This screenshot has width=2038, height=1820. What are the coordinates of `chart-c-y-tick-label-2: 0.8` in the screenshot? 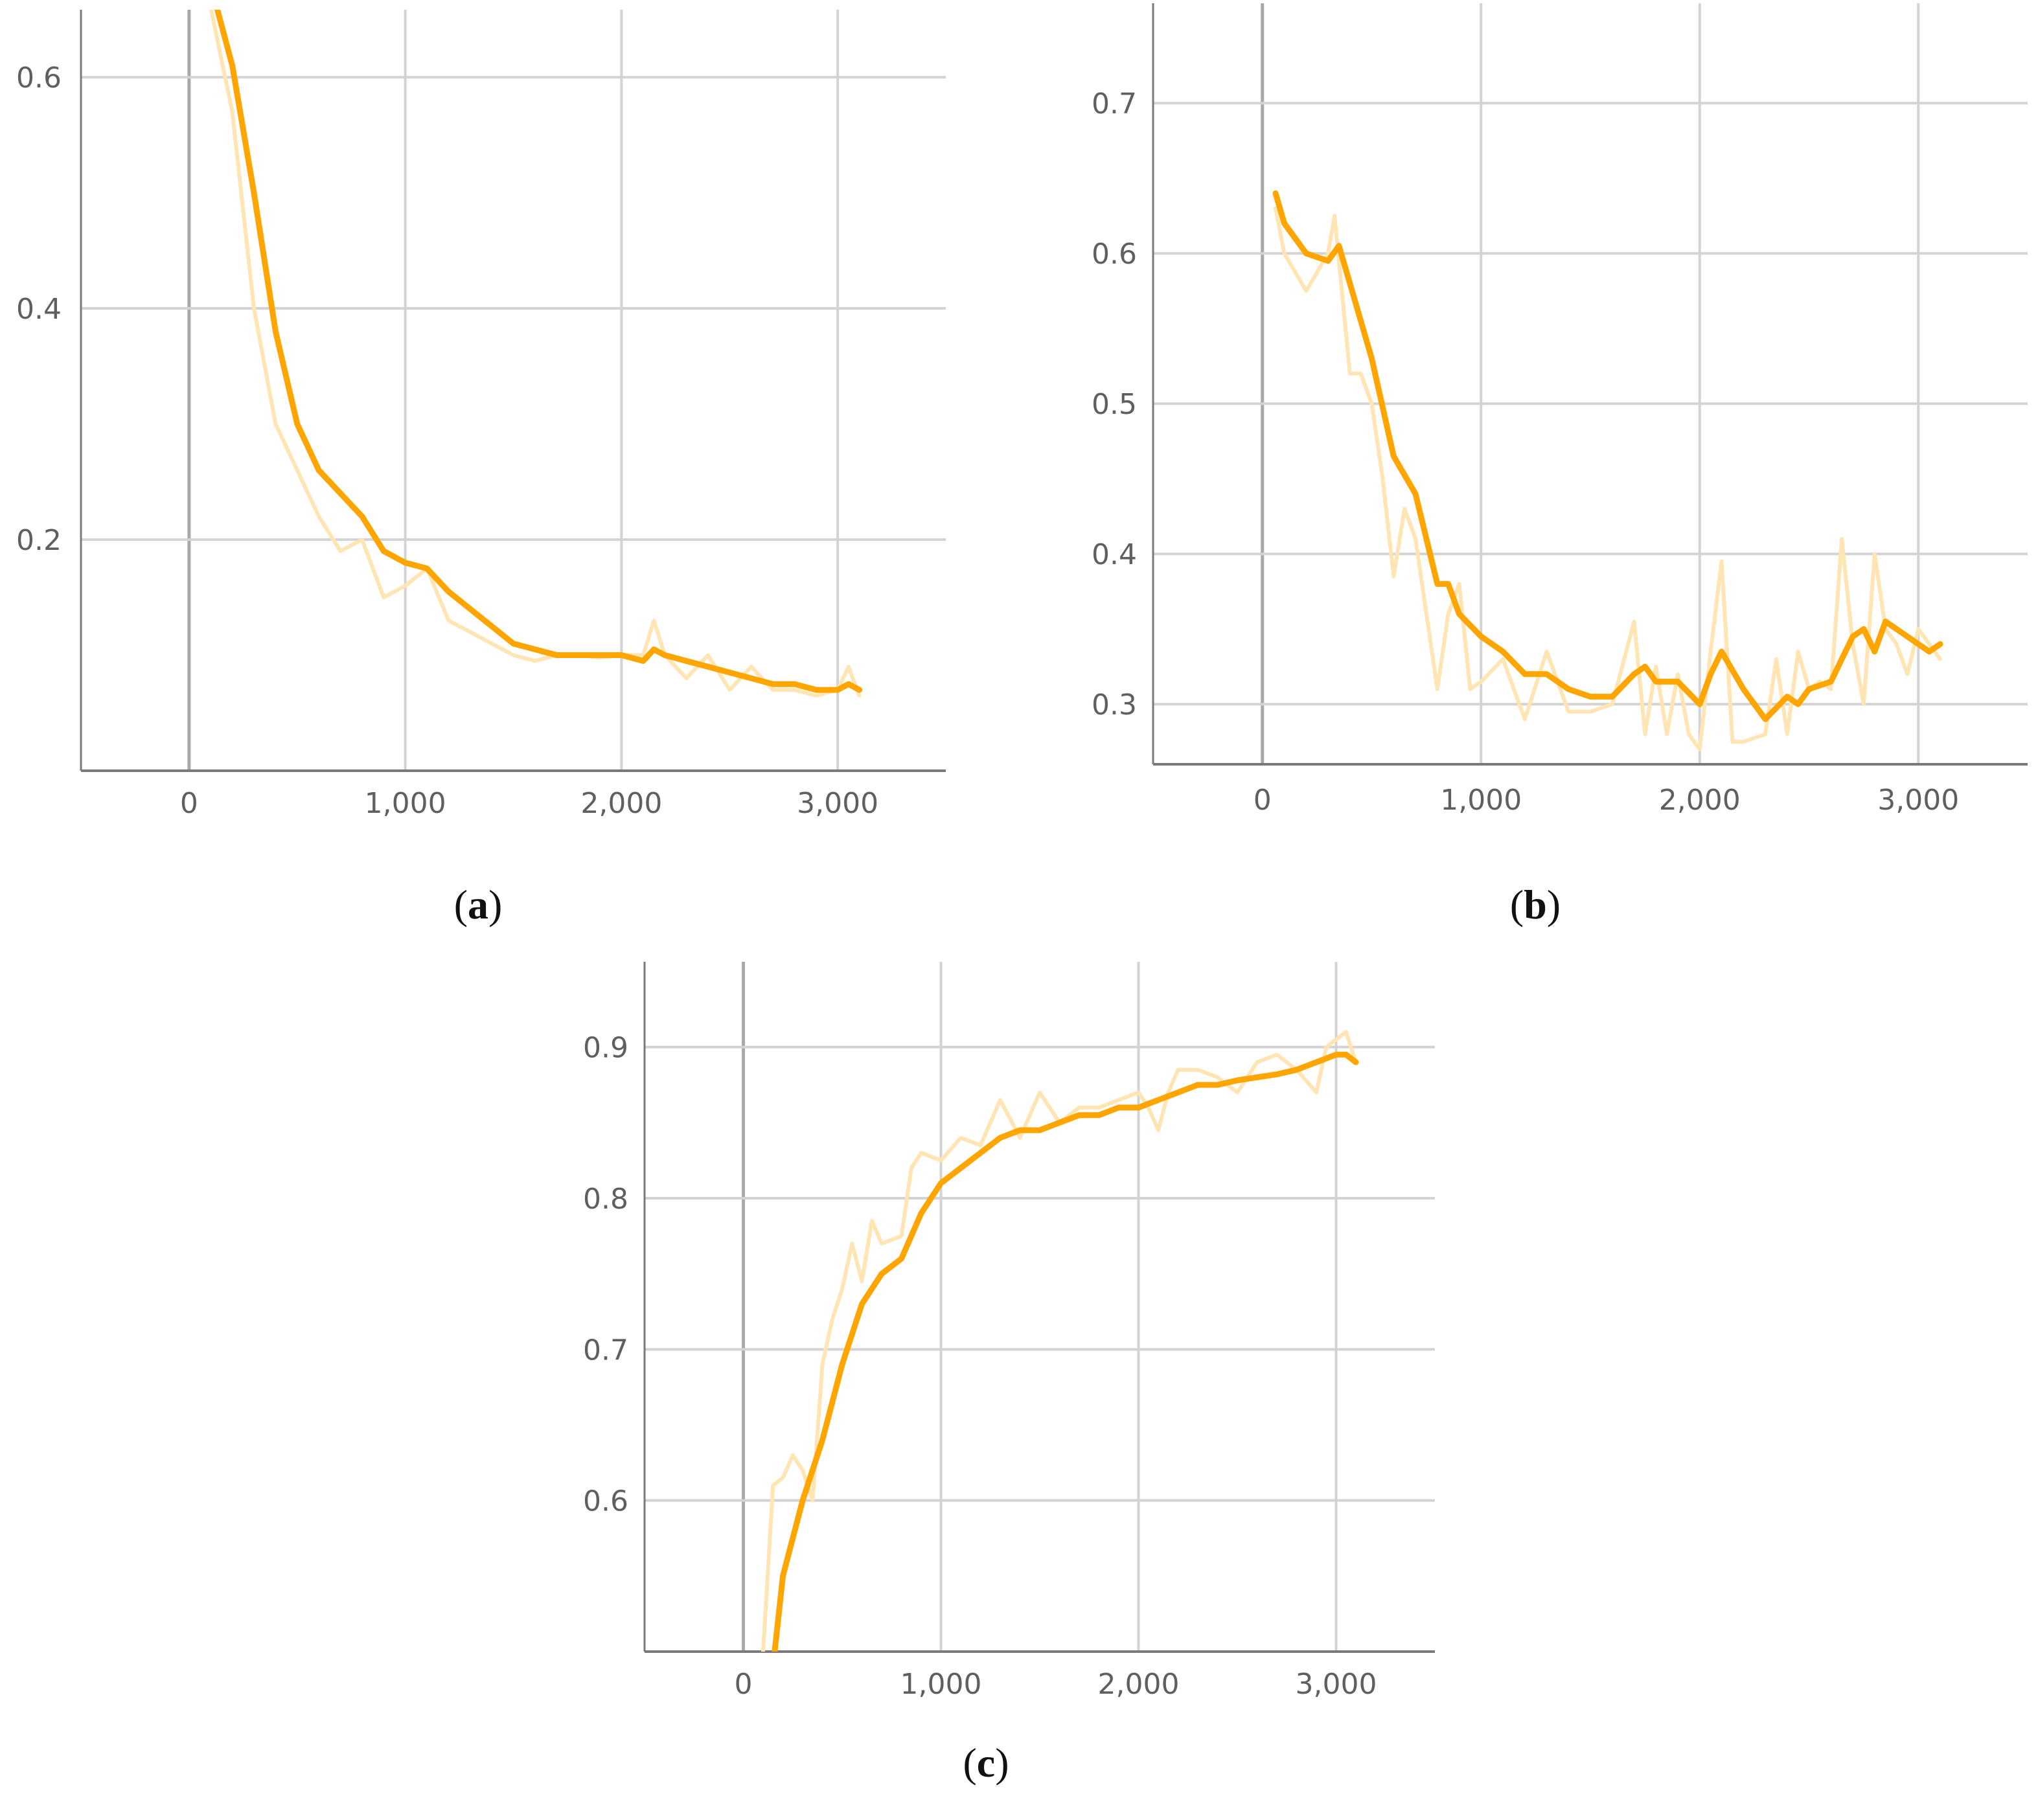 It's located at (605, 1200).